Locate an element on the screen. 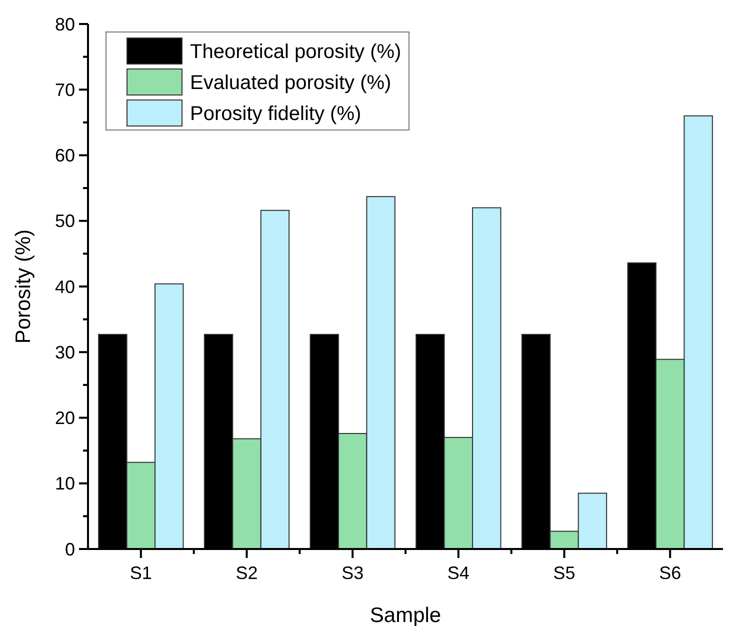 This screenshot has height=626, width=729. y-tick-label: 20 is located at coordinates (64, 418).